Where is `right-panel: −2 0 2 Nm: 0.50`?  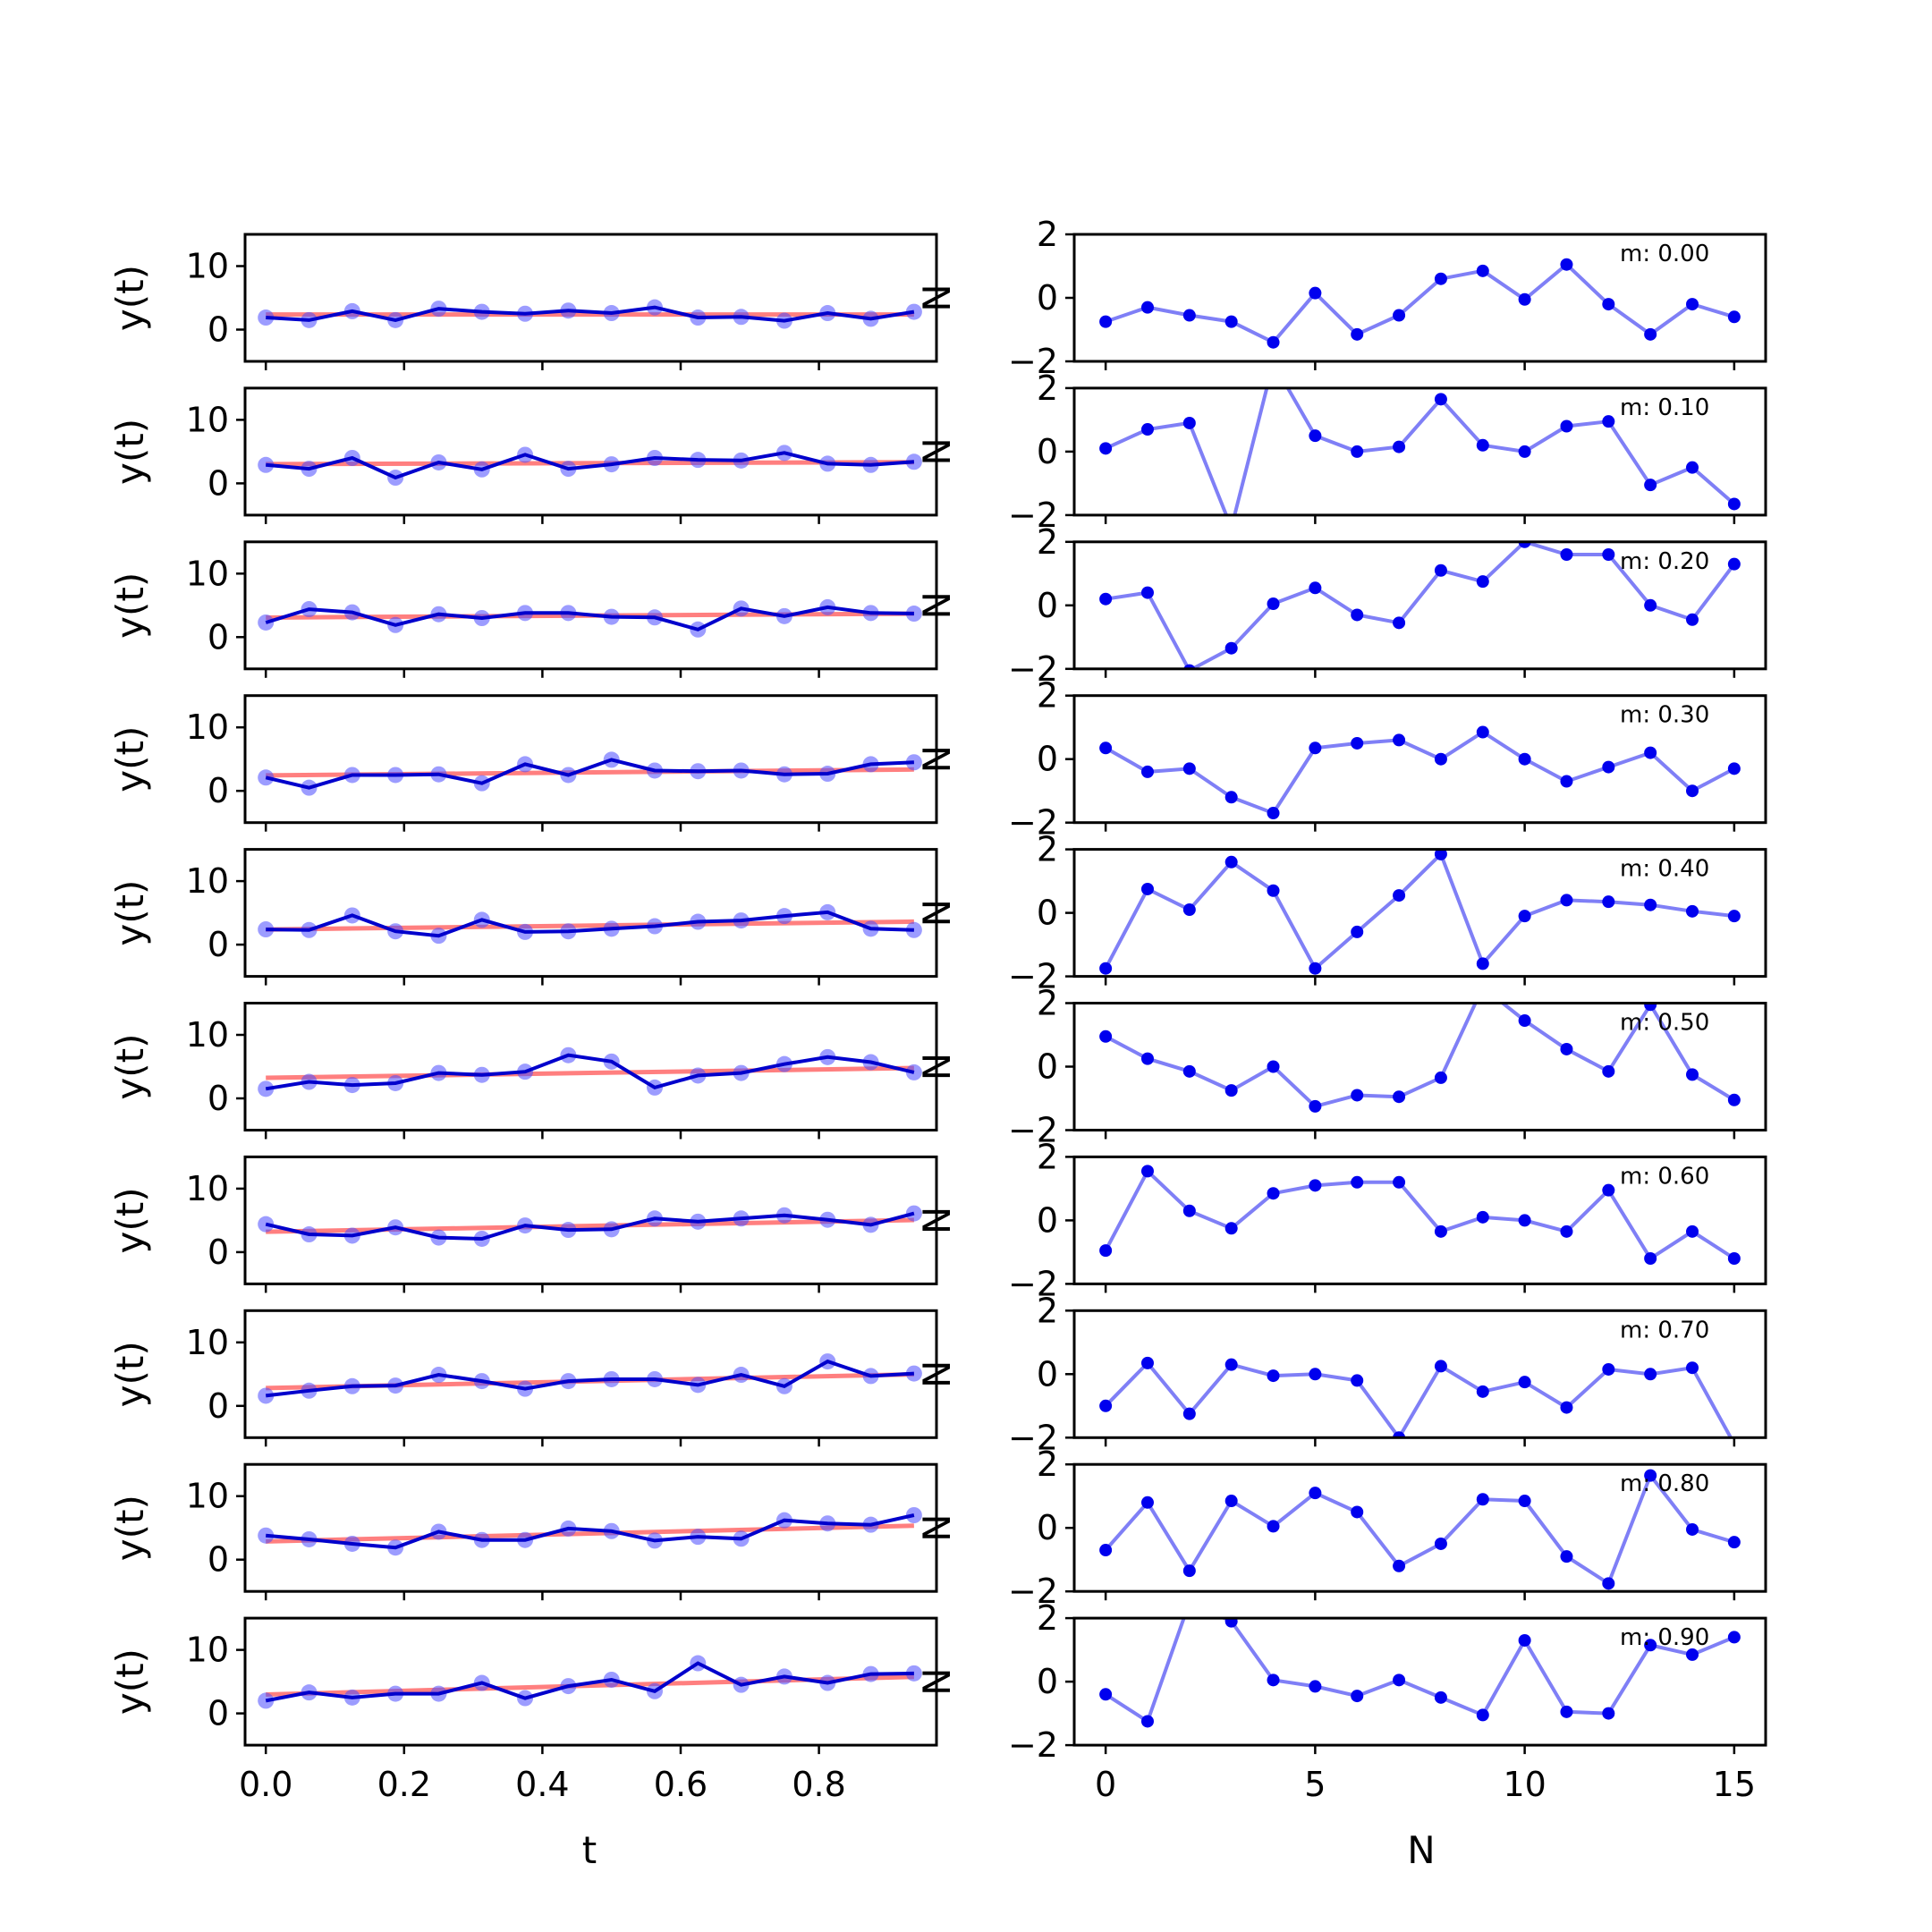
right-panel: −2 0 2 Nm: 0.50 is located at coordinates (1341, 1065).